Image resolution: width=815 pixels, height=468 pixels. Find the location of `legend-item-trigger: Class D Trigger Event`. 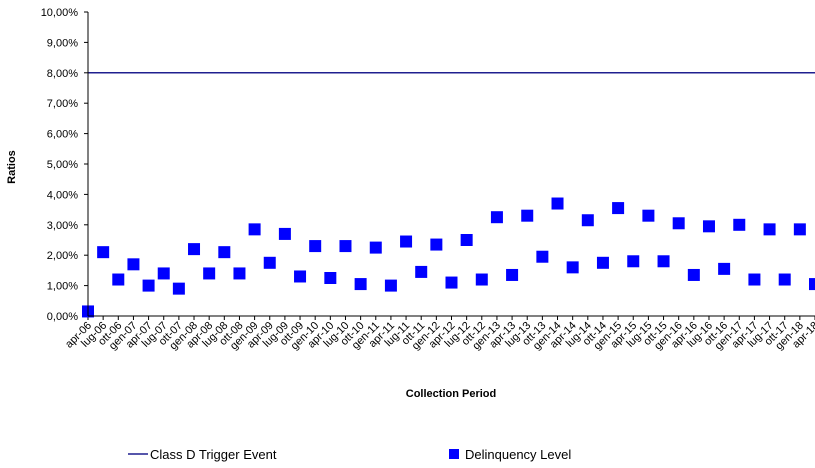

legend-item-trigger: Class D Trigger Event is located at coordinates (202, 454).